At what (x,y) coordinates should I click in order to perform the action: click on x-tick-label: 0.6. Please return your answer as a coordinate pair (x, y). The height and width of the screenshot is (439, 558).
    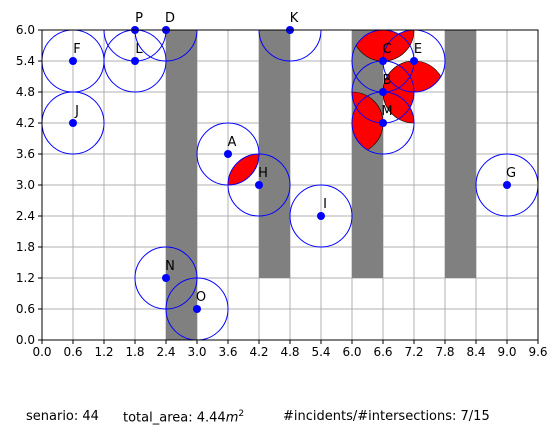
    Looking at the image, I should click on (72, 352).